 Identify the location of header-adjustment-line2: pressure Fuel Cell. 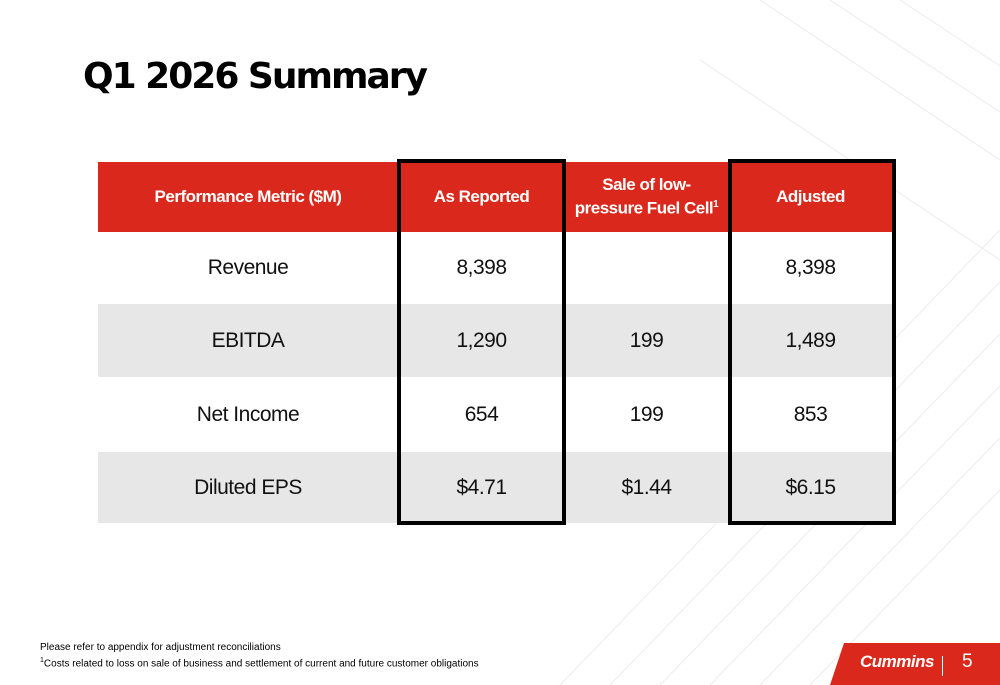
(644, 208).